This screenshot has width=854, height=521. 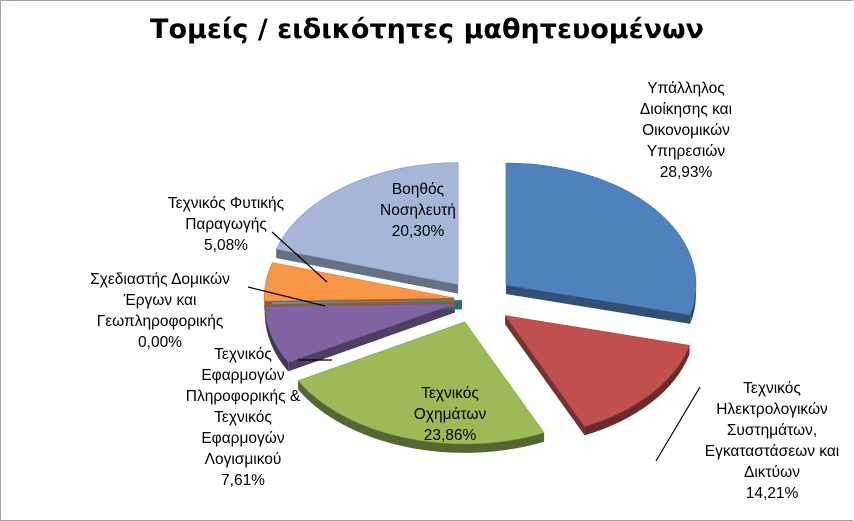 I want to click on slice-value-label-5: 5,08%, so click(x=226, y=245).